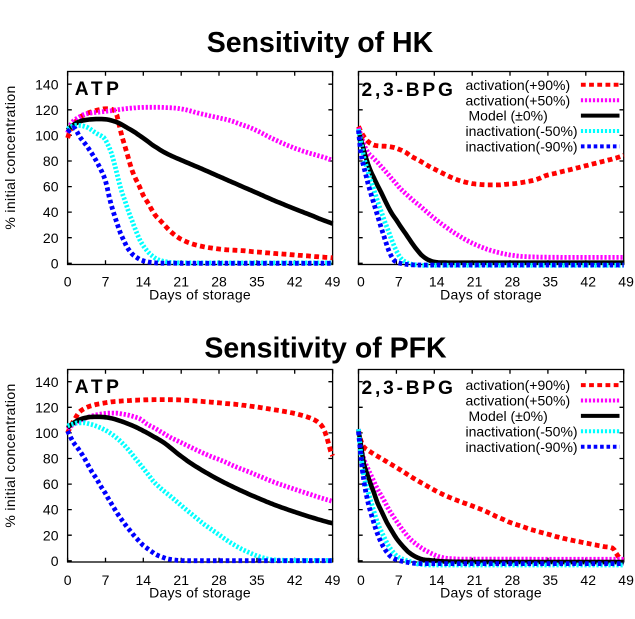 The width and height of the screenshot is (635, 619). What do you see at coordinates (325, 349) in the screenshot?
I see `svg-text: Sensitivity of PFK` at bounding box center [325, 349].